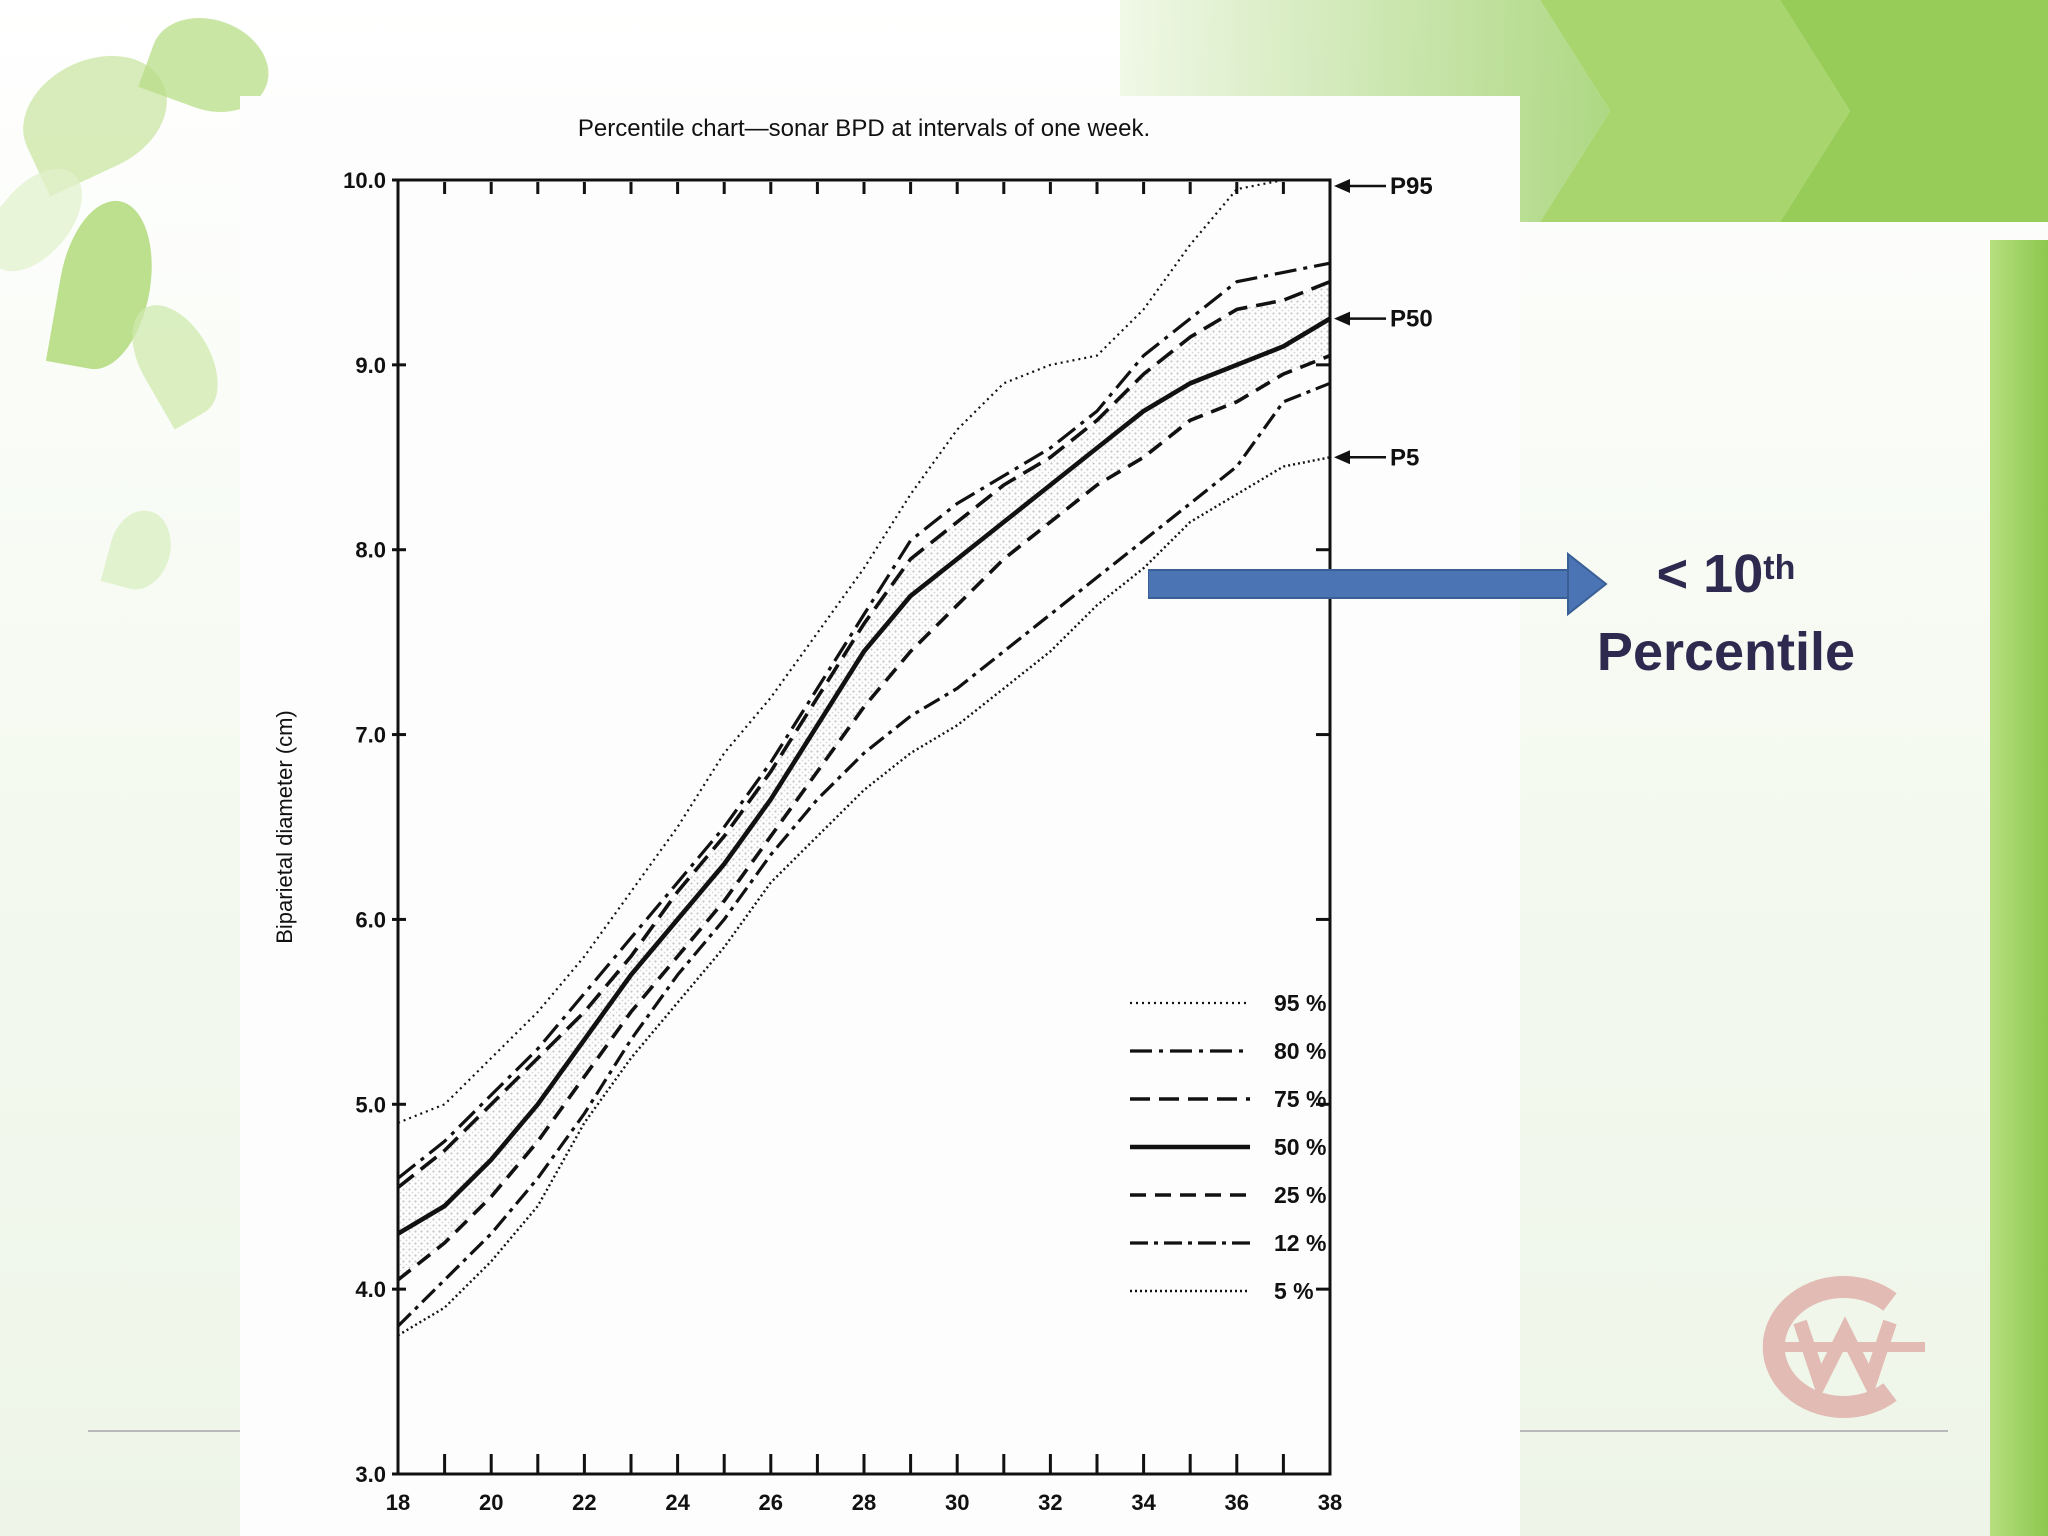 Image resolution: width=2048 pixels, height=1536 pixels. What do you see at coordinates (364, 180) in the screenshot?
I see `y-tick-label: 10.0` at bounding box center [364, 180].